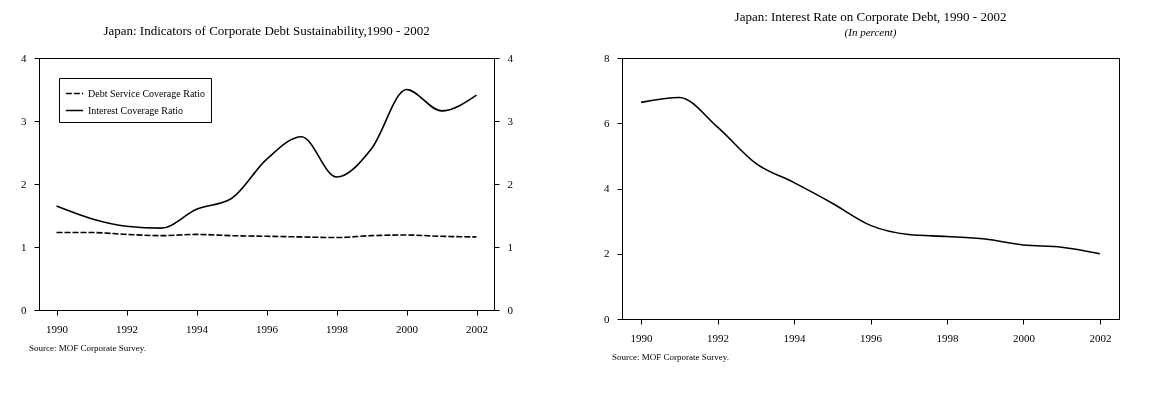 The image size is (1175, 413). What do you see at coordinates (510, 246) in the screenshot?
I see `y2-tick-label: 1` at bounding box center [510, 246].